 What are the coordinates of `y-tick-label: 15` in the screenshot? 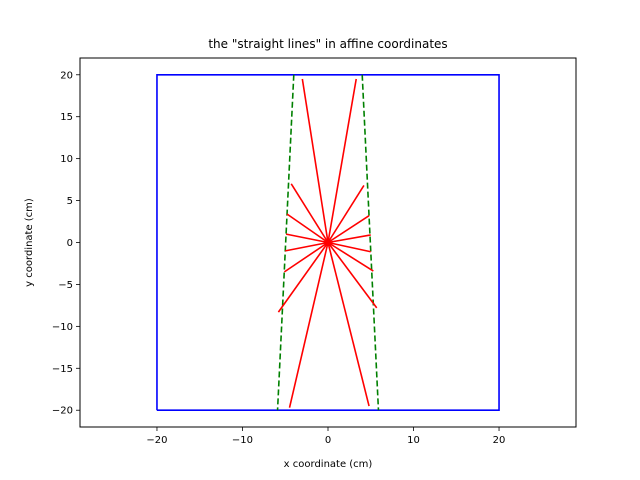 It's located at (66, 117).